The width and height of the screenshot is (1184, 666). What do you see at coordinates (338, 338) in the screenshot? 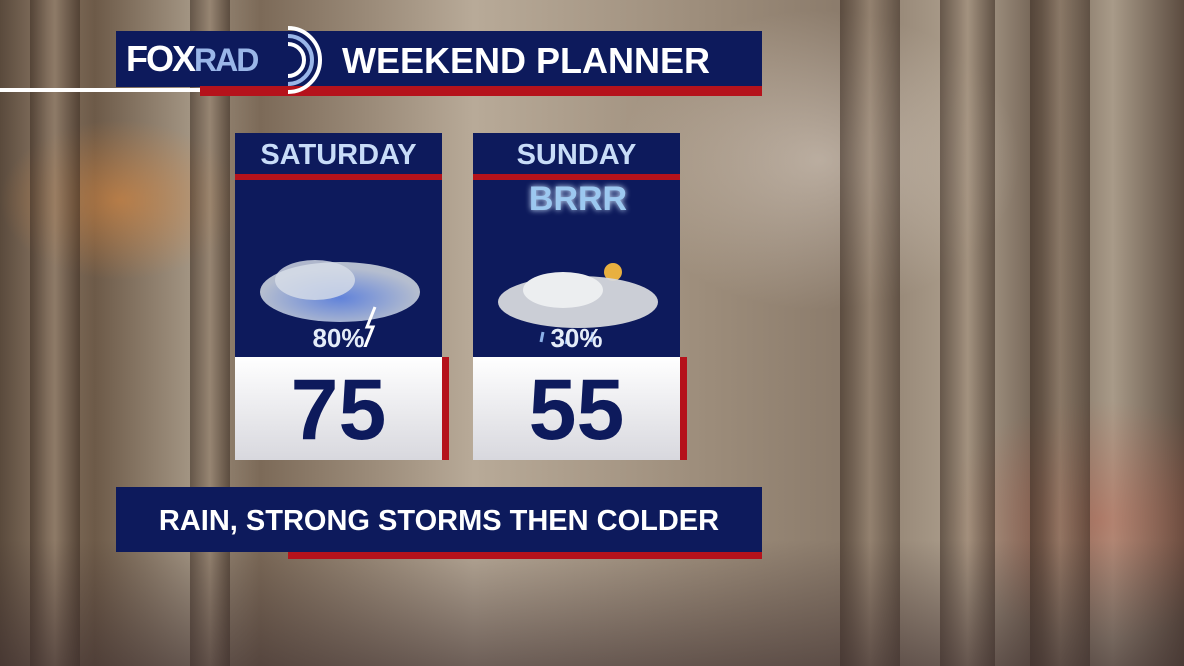
I see `precip-chance: 80%` at bounding box center [338, 338].